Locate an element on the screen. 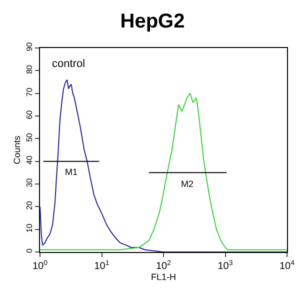  y-tick-label: 70 is located at coordinates (29, 92).